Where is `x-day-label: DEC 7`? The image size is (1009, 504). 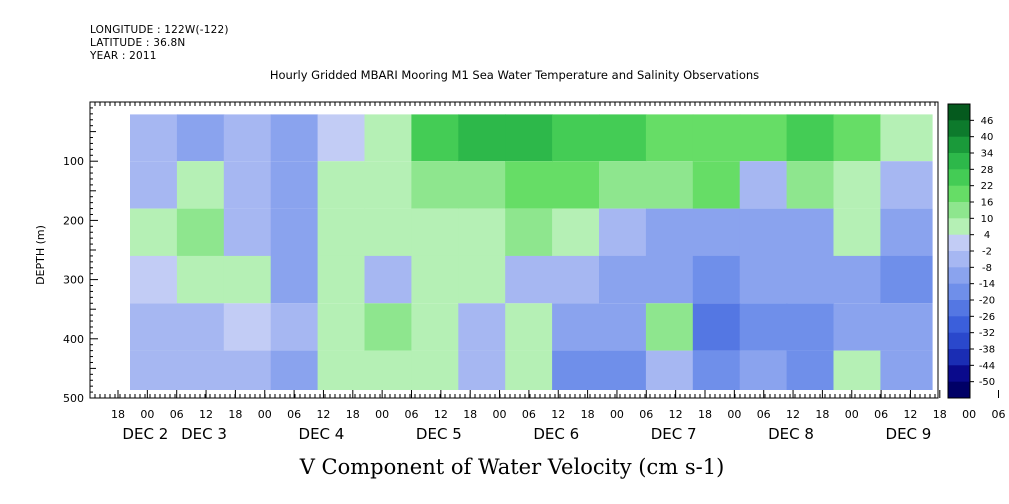
x-day-label: DEC 7 is located at coordinates (674, 434).